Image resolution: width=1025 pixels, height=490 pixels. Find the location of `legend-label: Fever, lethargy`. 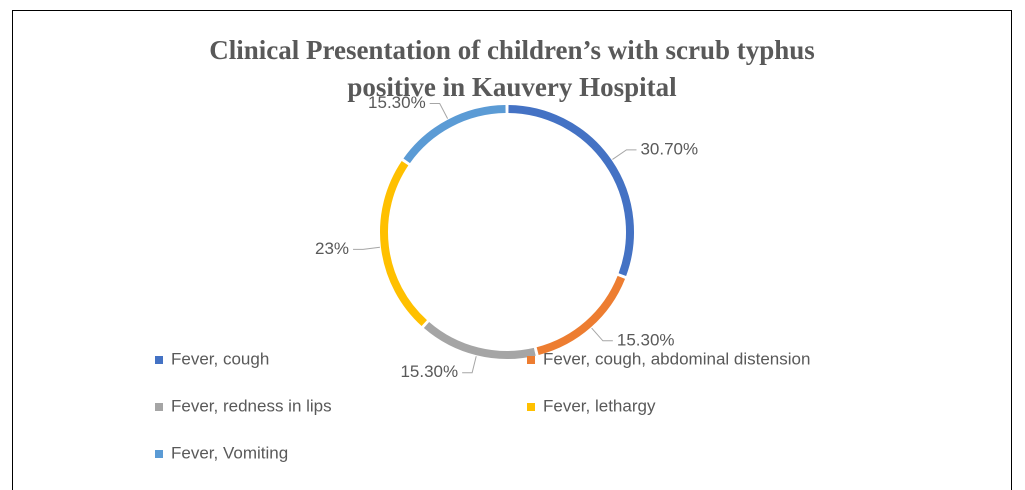

legend-label: Fever, lethargy is located at coordinates (599, 405).